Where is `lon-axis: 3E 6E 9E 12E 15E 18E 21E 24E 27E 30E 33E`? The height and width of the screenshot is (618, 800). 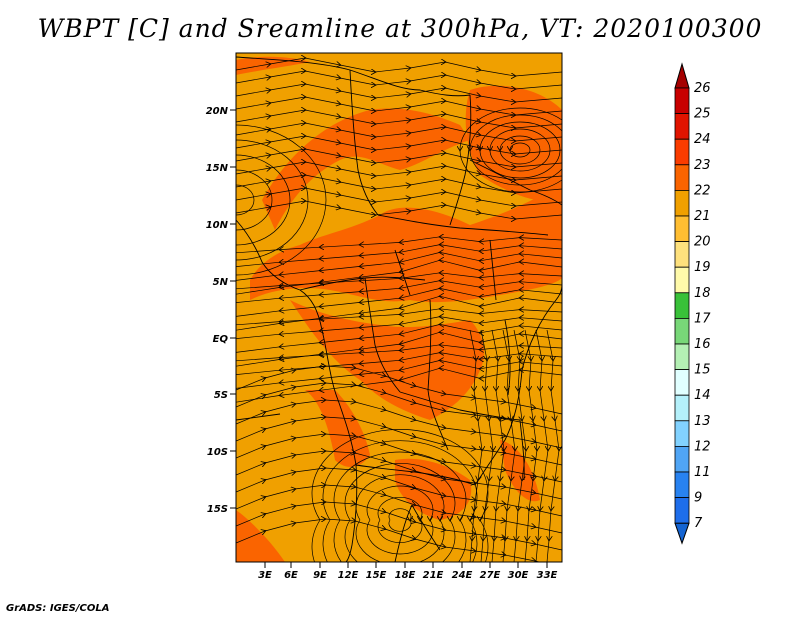 lon-axis: 3E 6E 9E 12E 15E 18E 21E 24E 27E 30E 33E is located at coordinates (408, 571).